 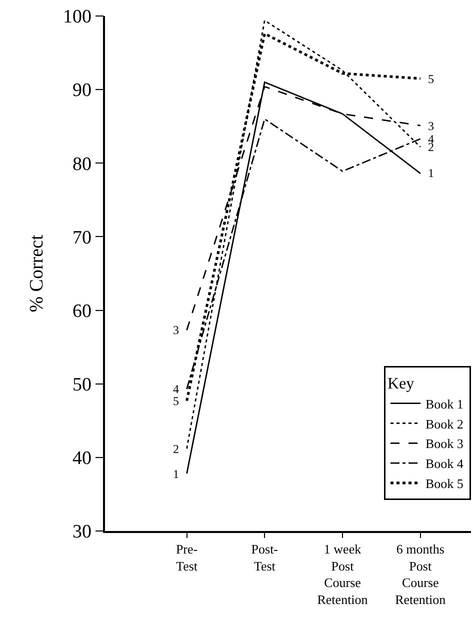 What do you see at coordinates (82, 532) in the screenshot?
I see `y-tick-label: 30` at bounding box center [82, 532].